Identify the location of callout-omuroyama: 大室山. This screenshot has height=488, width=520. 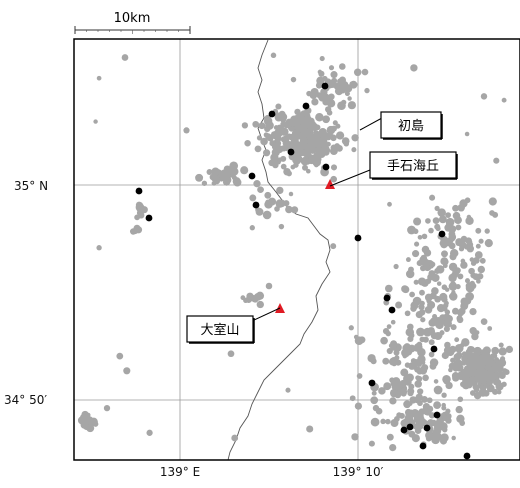
(233, 325).